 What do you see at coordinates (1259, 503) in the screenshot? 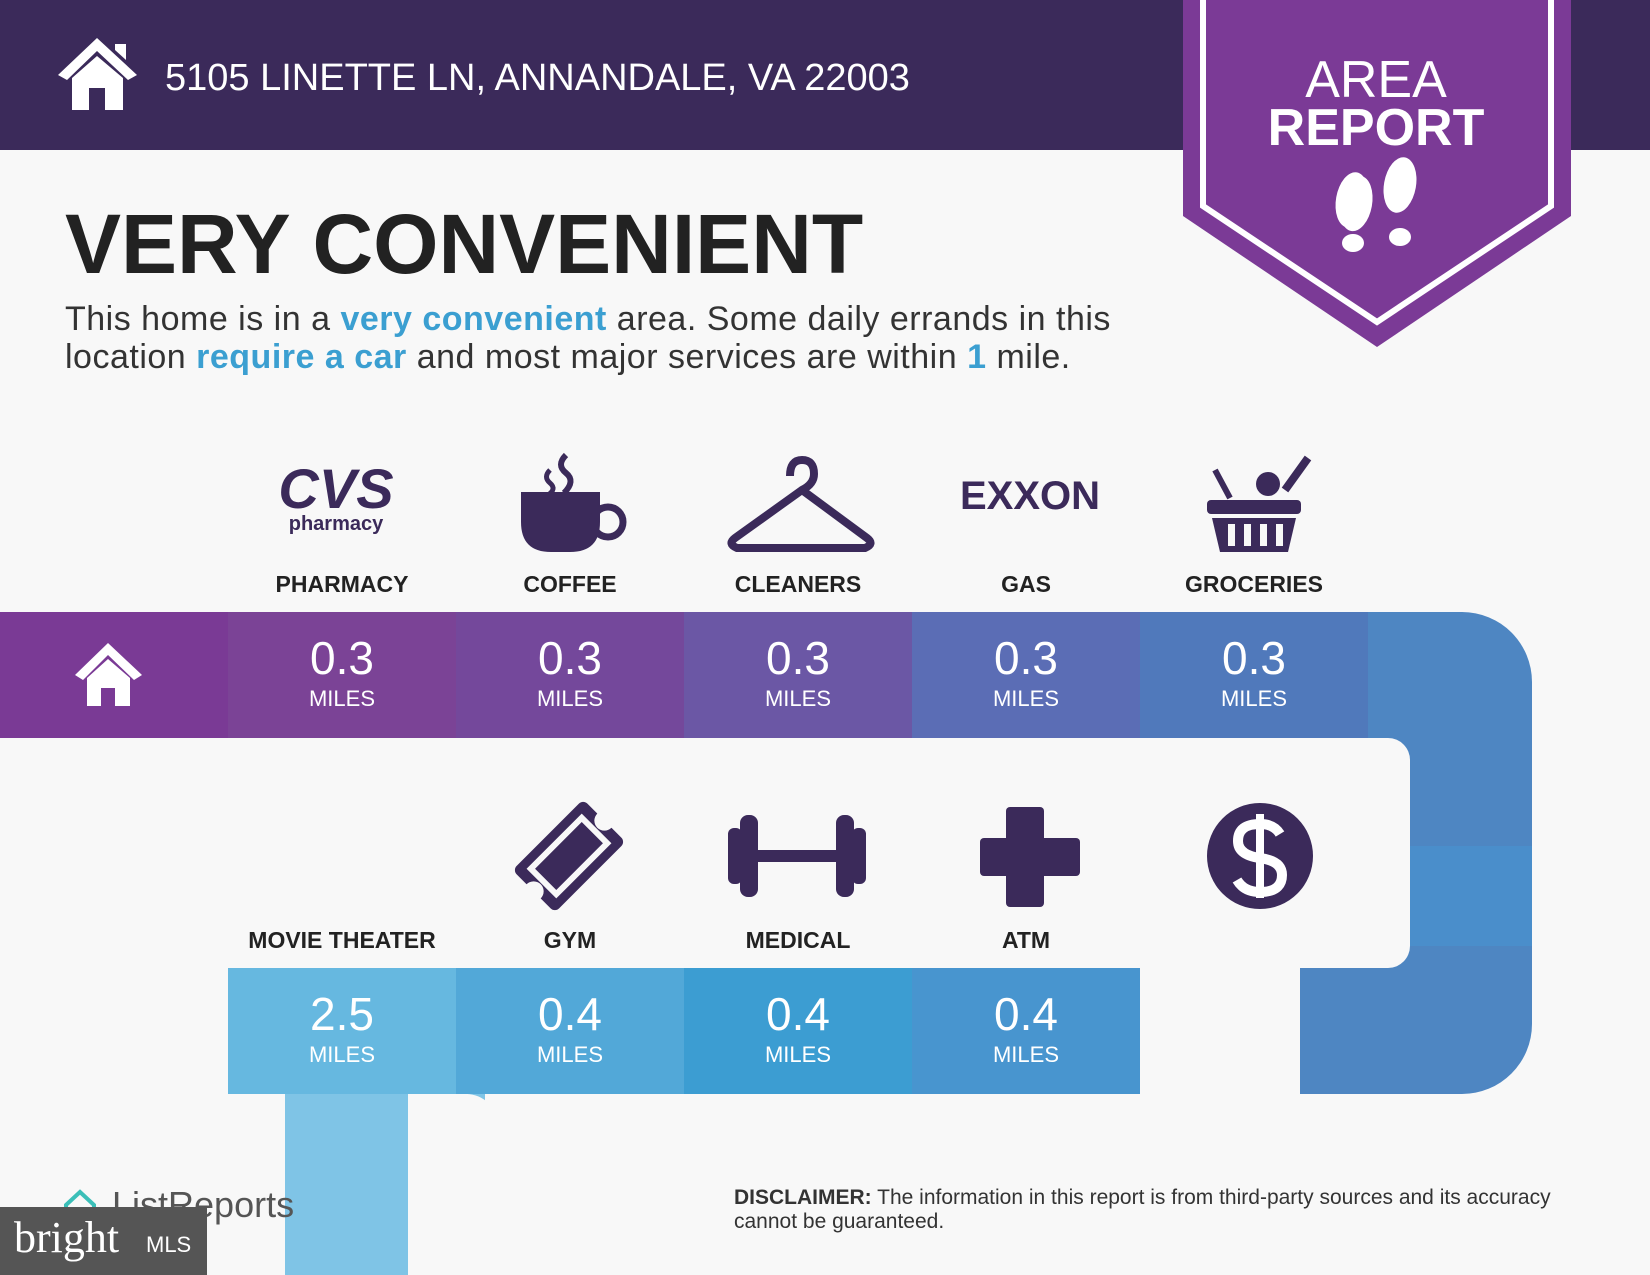
I see `basket-icon` at bounding box center [1259, 503].